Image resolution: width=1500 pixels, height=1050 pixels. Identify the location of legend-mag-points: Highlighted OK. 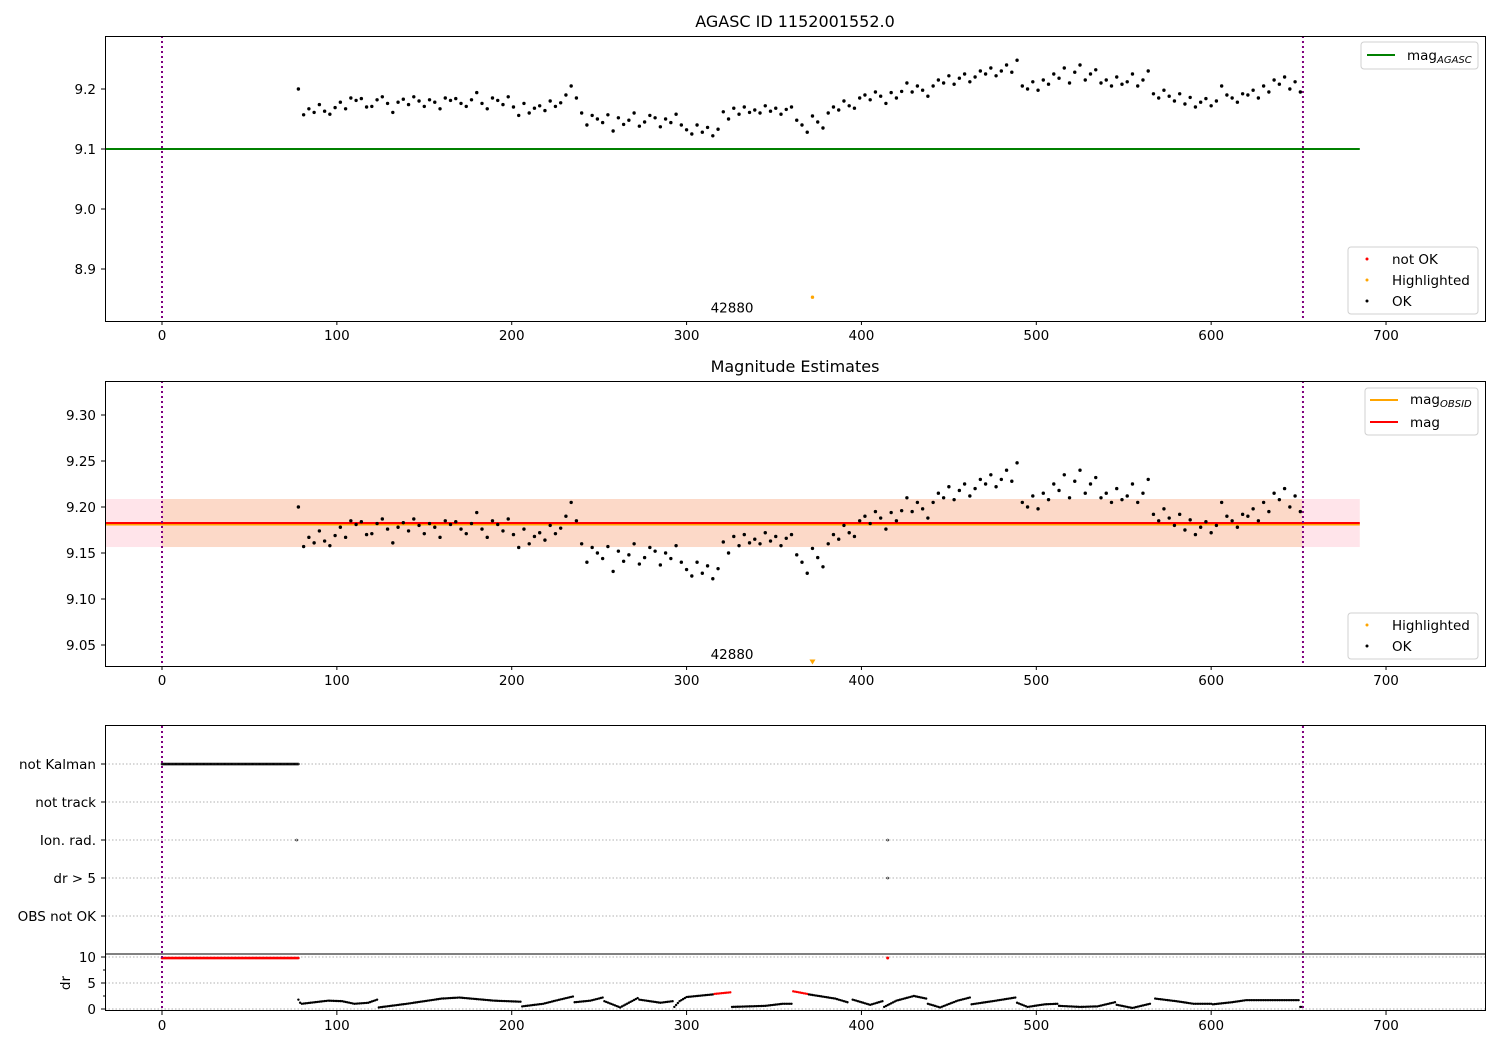
(1413, 636).